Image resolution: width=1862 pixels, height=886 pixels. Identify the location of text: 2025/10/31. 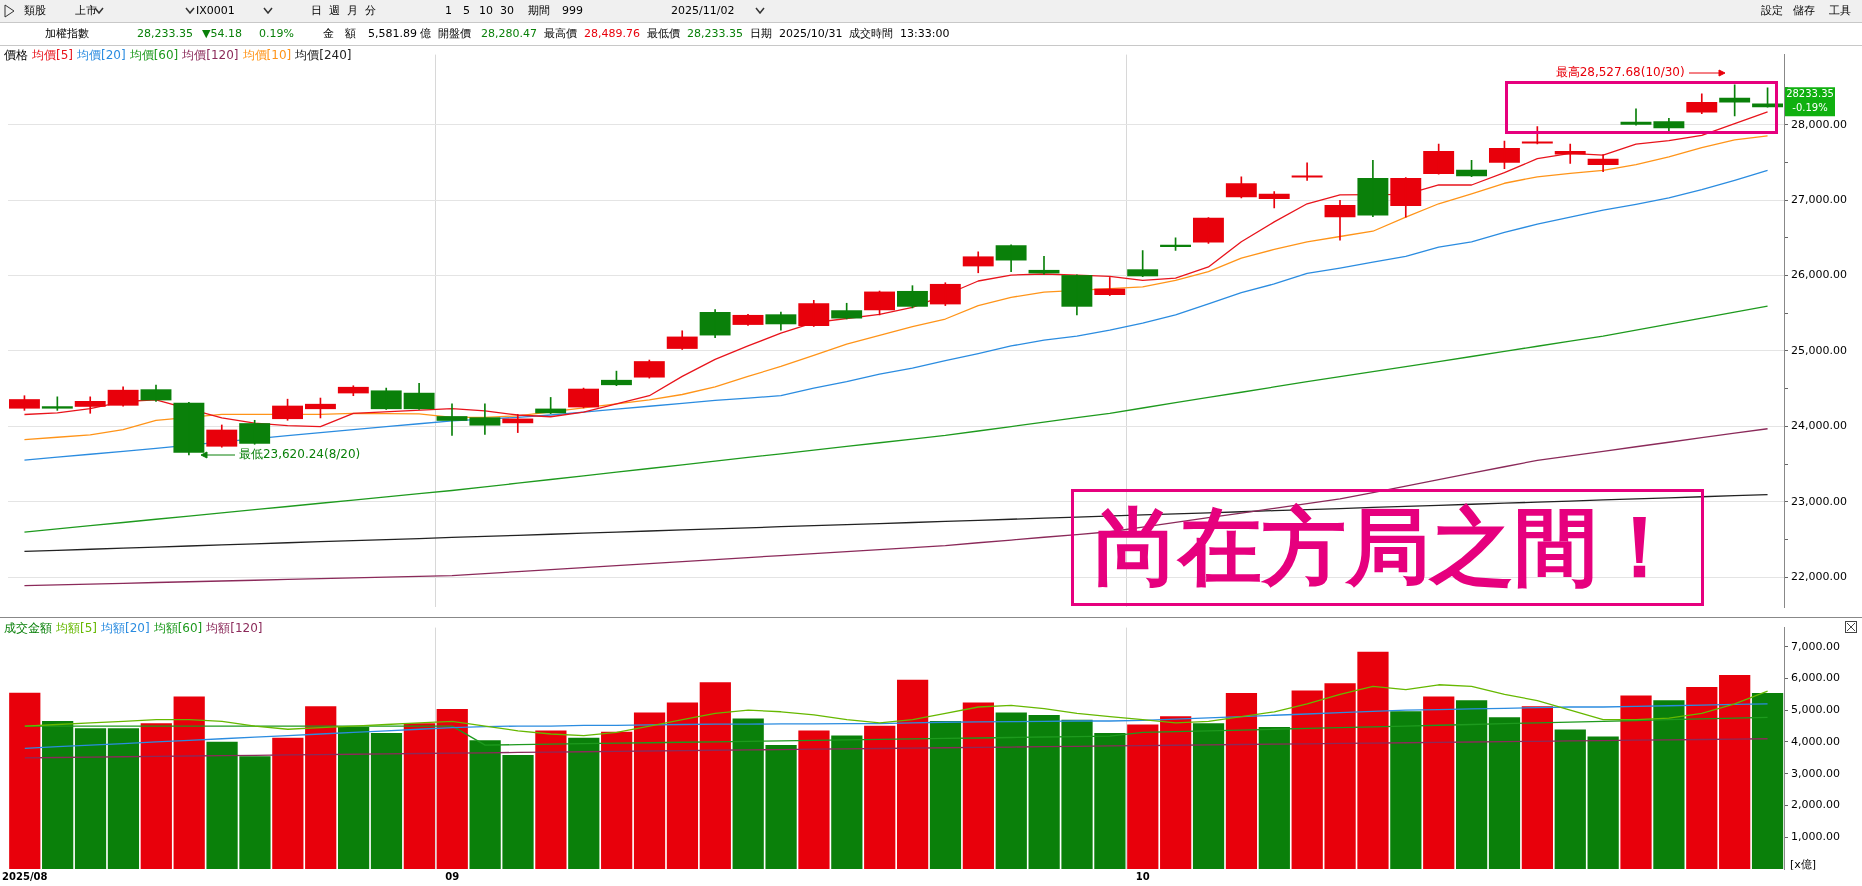
(811, 33).